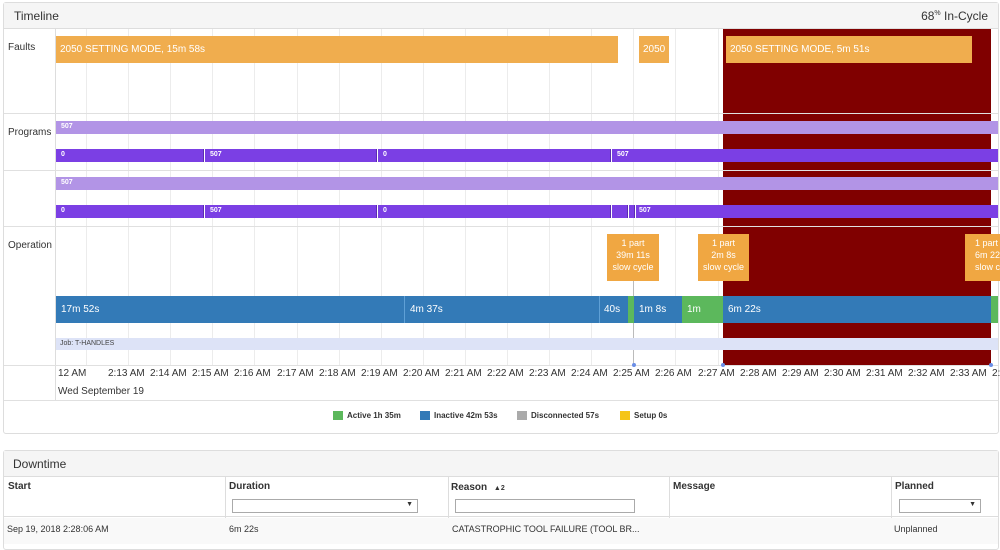 The height and width of the screenshot is (550, 1000). Describe the element at coordinates (501, 309) in the screenshot. I see `operation-segment-inactive: 4m 37s` at that location.